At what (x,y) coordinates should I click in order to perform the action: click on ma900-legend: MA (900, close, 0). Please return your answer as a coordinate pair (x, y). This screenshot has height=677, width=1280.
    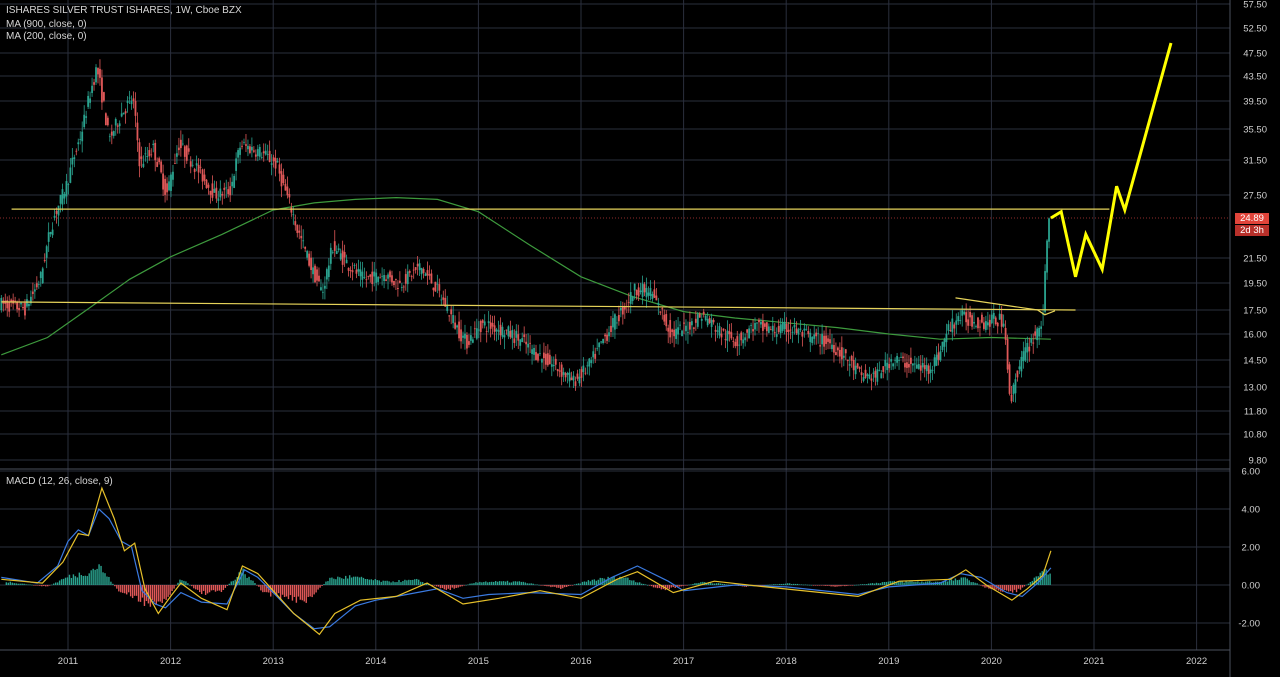
    Looking at the image, I should click on (46, 24).